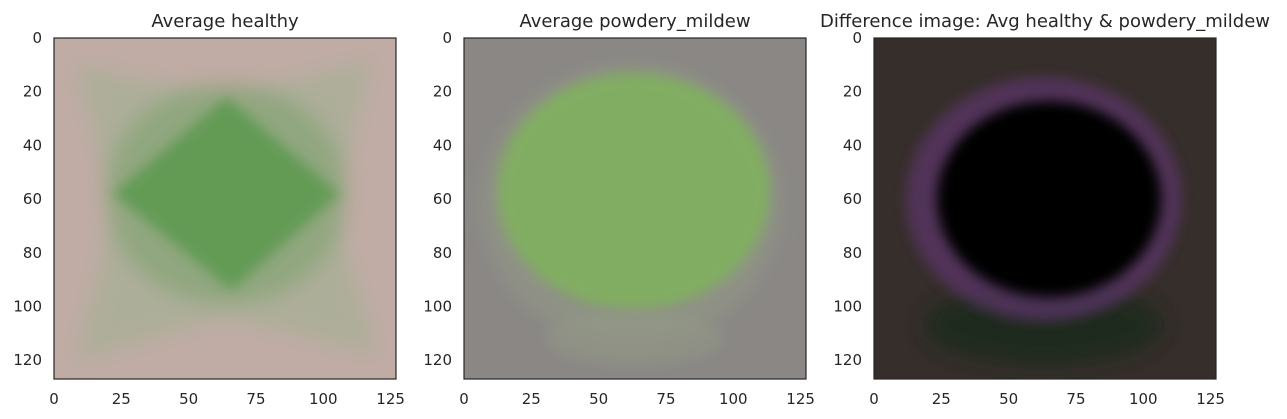 Image resolution: width=1287 pixels, height=419 pixels. What do you see at coordinates (226, 193) in the screenshot?
I see `leaf-glow` at bounding box center [226, 193].